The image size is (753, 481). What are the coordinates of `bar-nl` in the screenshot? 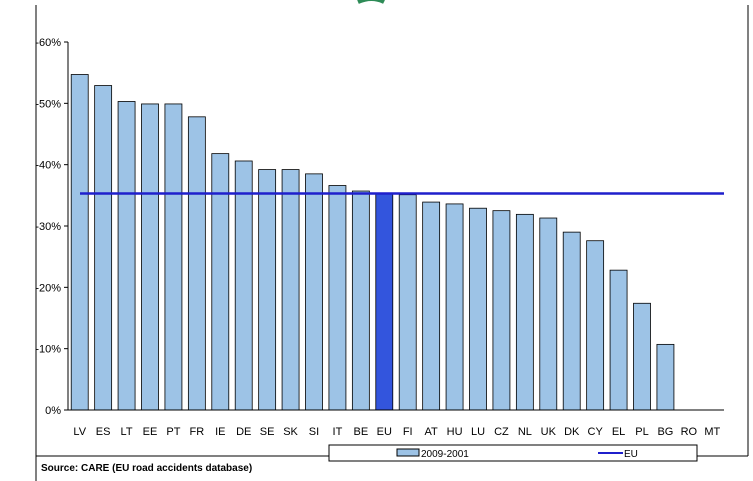 It's located at (524, 312).